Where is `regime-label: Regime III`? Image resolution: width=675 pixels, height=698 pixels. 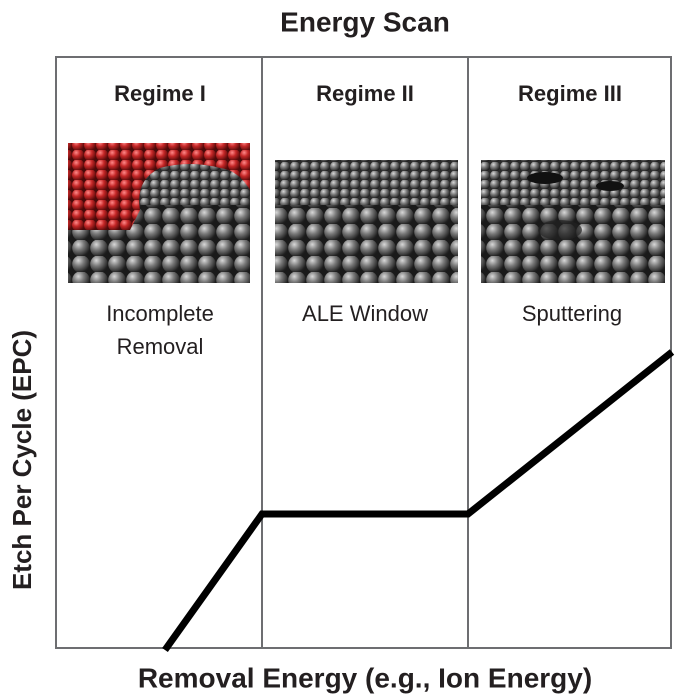 regime-label: Regime III is located at coordinates (570, 93).